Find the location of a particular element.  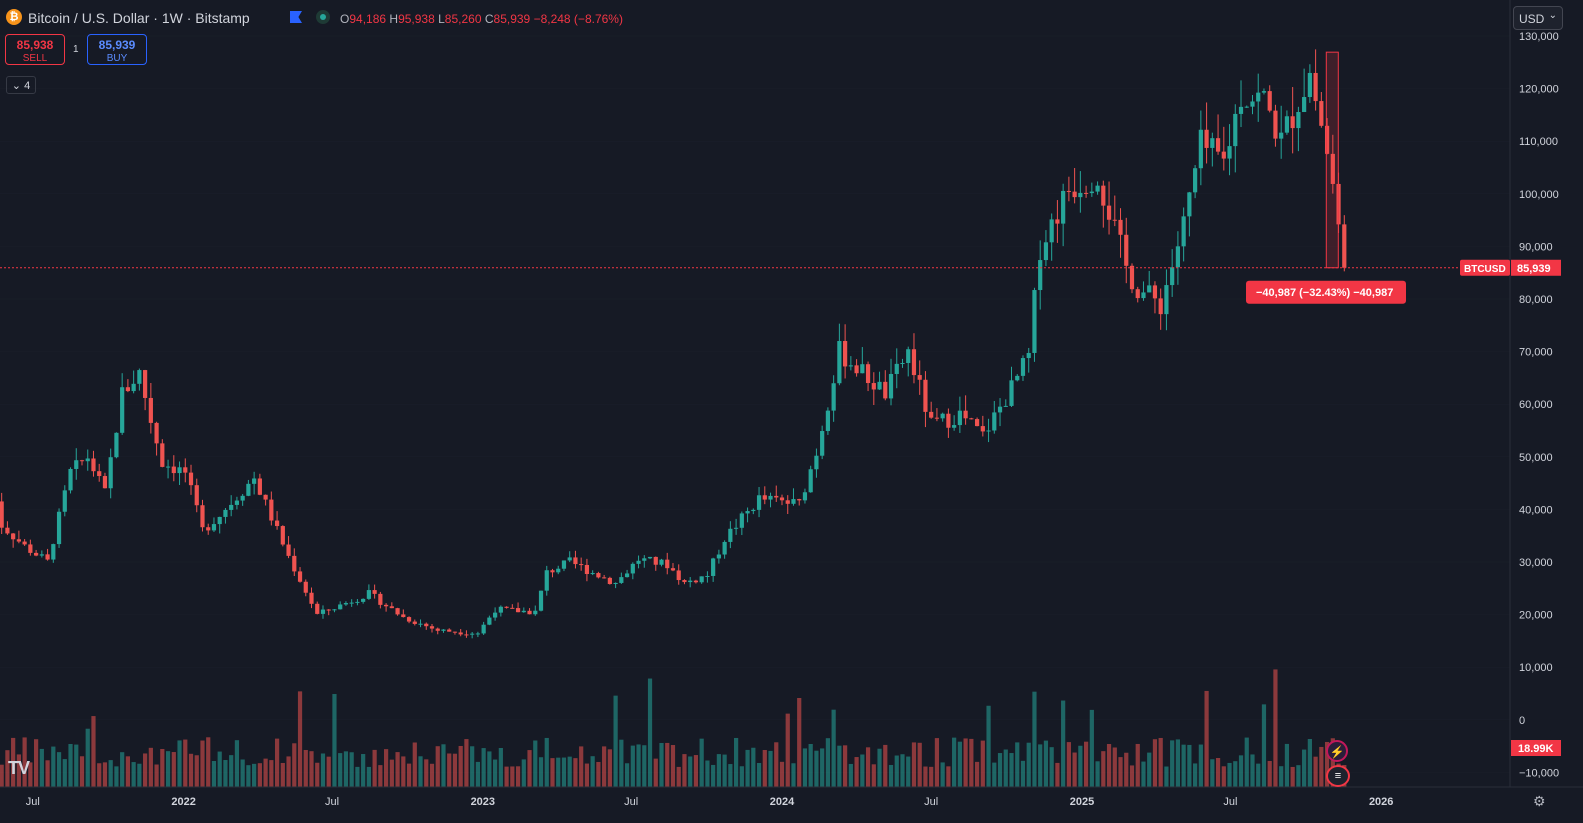

high-label: H is located at coordinates (394, 19).